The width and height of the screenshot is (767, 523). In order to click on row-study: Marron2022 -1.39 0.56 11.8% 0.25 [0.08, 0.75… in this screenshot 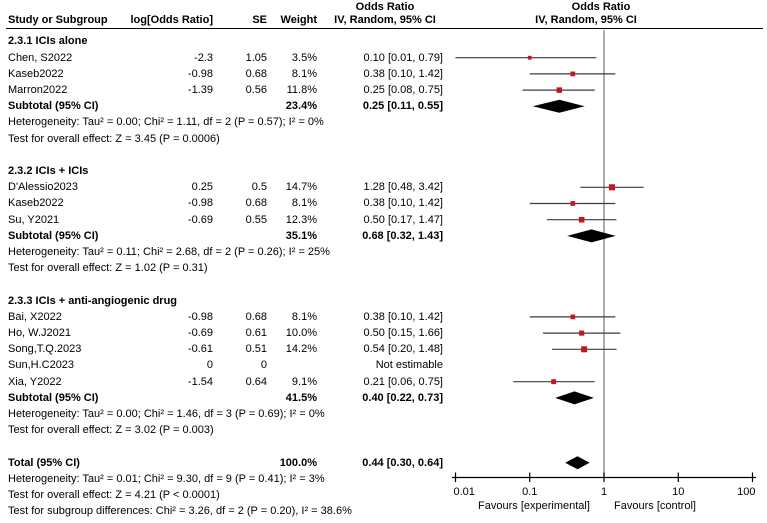, I will do `click(383, 90)`.